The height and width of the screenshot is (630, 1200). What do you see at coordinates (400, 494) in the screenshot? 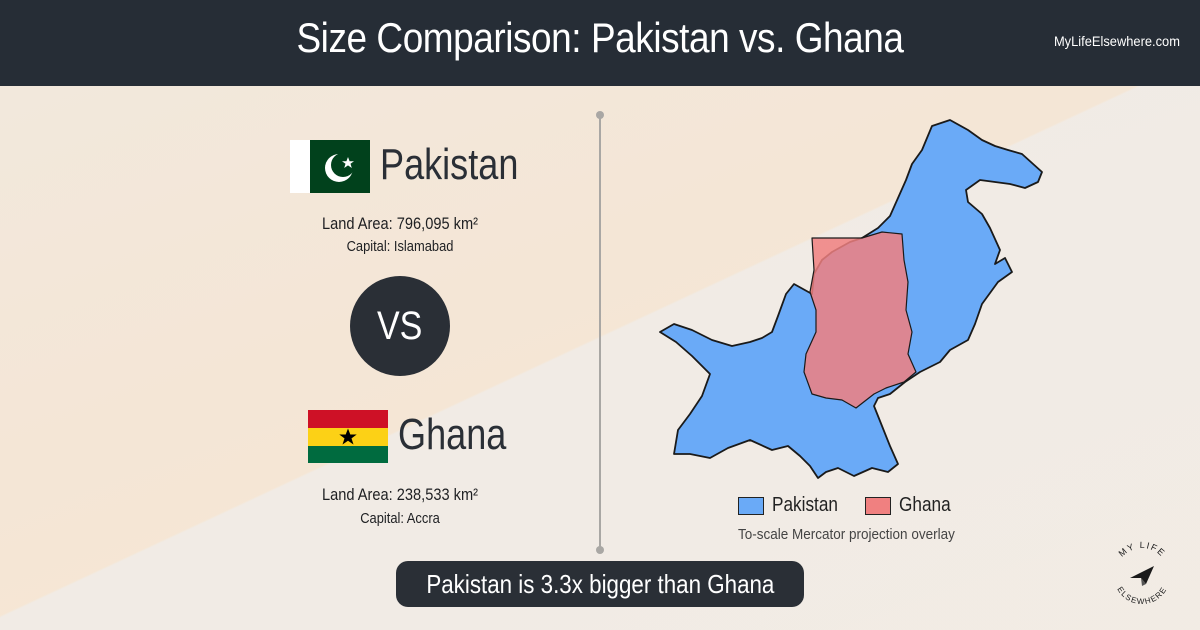
I see `country2-land-area: Land Area: 238,533 km²` at bounding box center [400, 494].